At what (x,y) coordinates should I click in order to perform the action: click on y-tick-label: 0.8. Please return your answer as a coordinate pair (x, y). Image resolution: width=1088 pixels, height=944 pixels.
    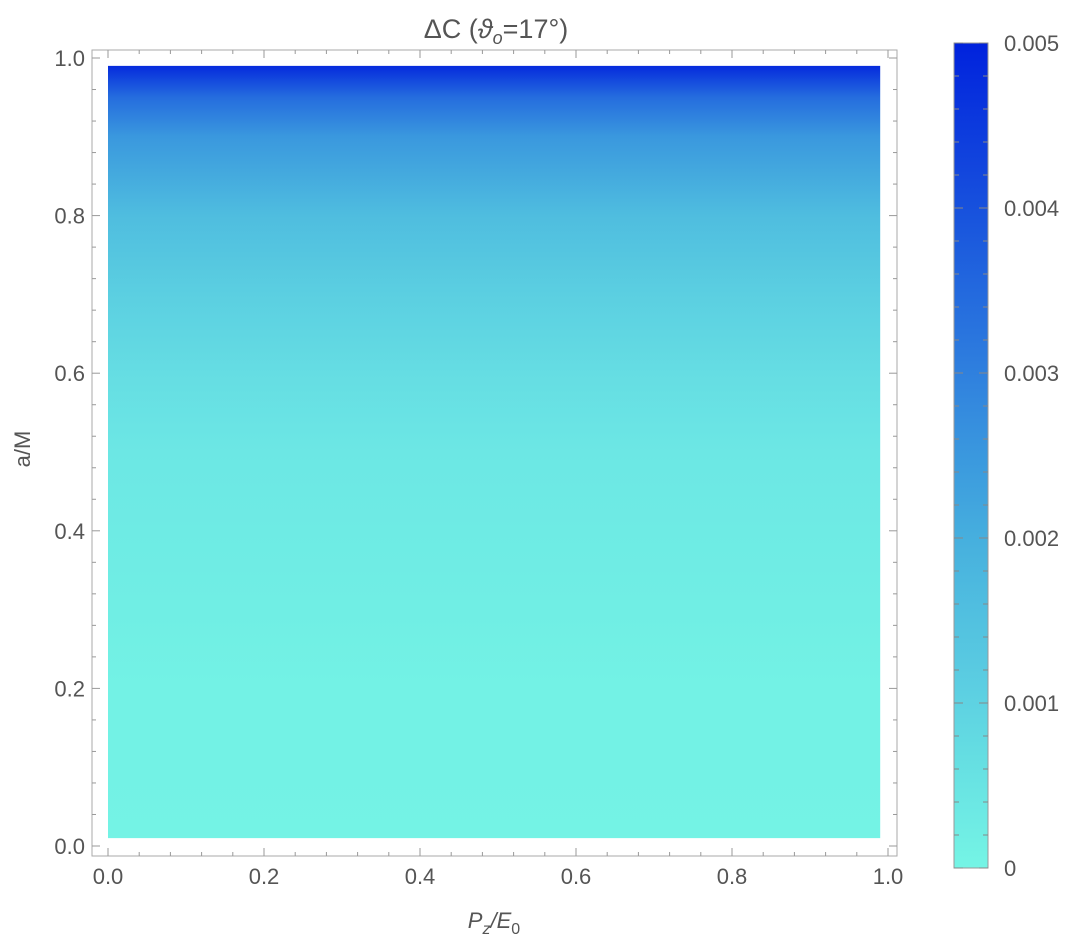
    Looking at the image, I should click on (69, 216).